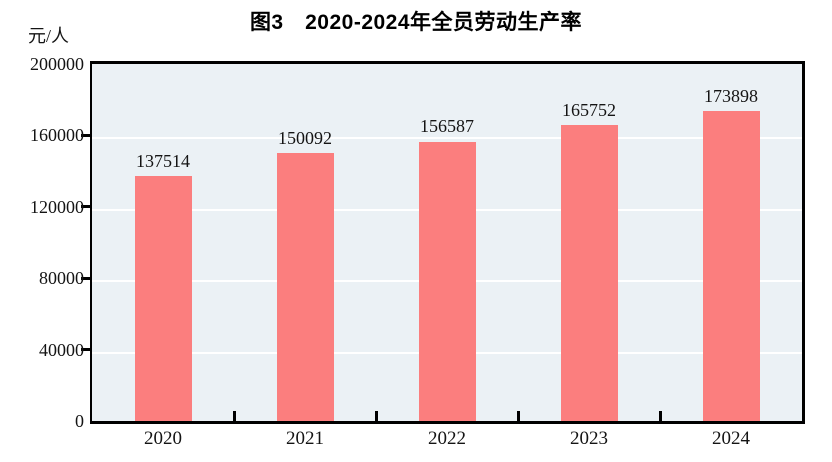  I want to click on gridline, so click(447, 138).